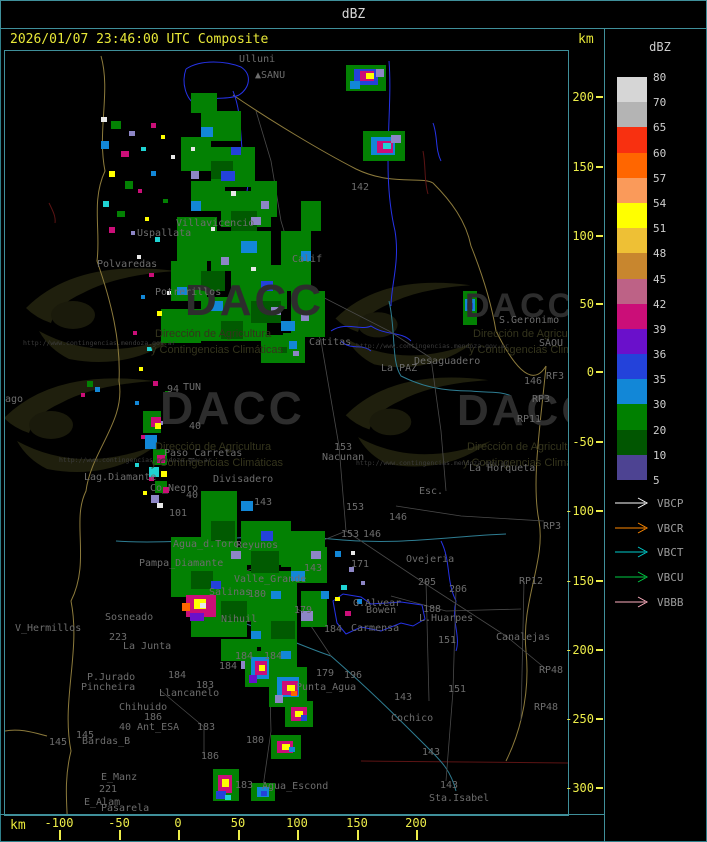 This screenshot has width=707, height=842. Describe the element at coordinates (632, 602) in the screenshot. I see `vbbb-arrow-icon` at that location.